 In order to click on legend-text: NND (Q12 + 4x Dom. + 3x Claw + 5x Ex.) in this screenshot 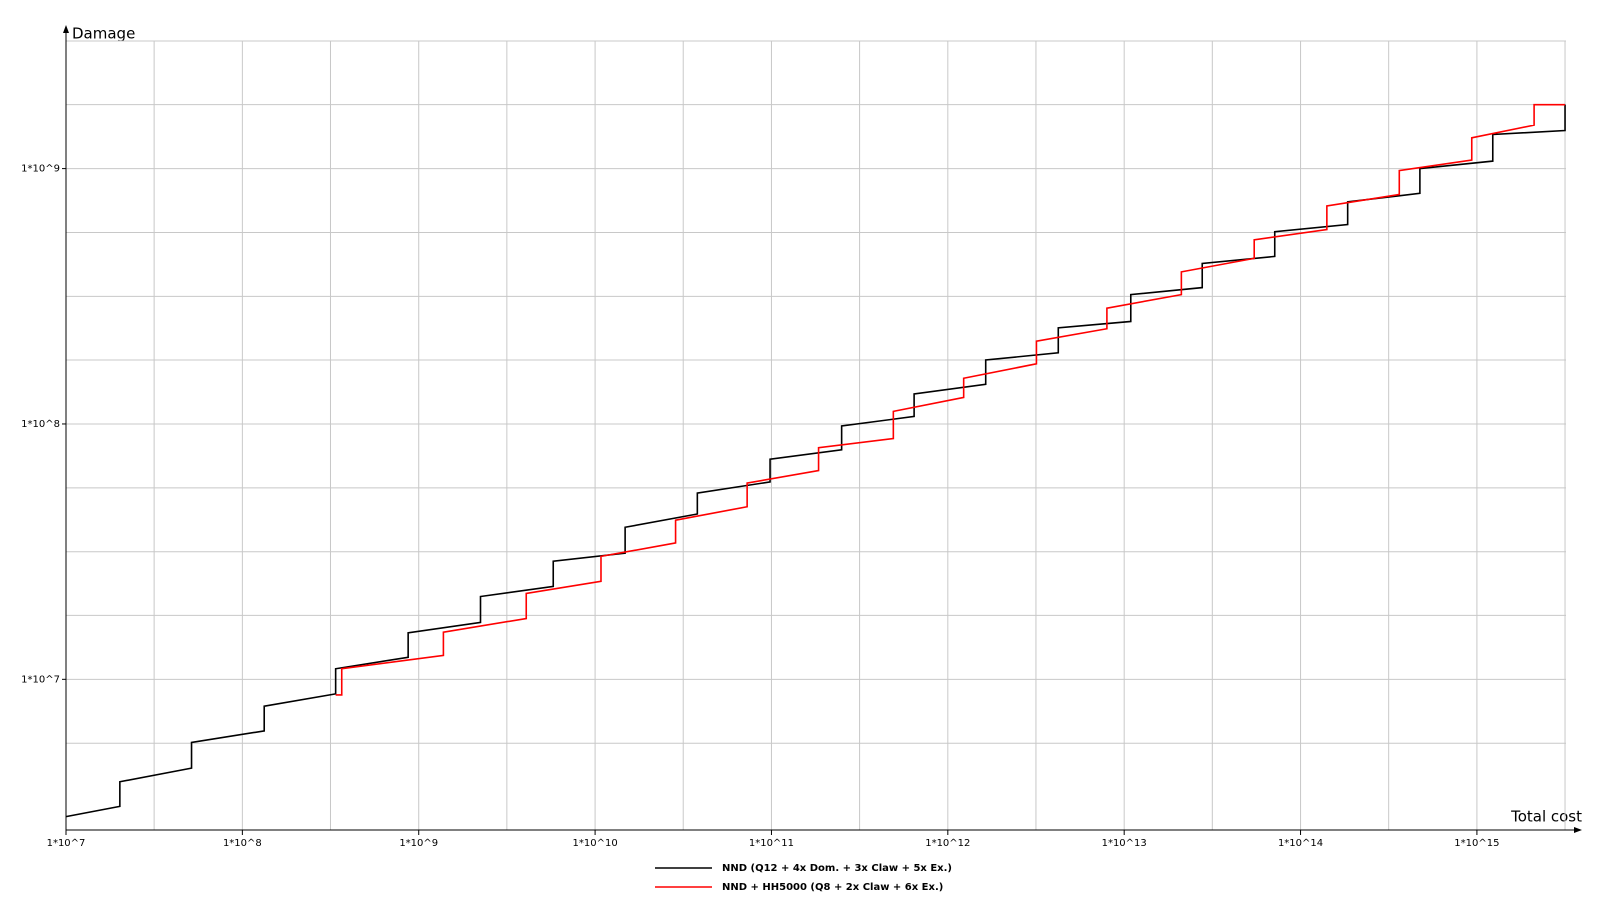, I will do `click(837, 868)`.